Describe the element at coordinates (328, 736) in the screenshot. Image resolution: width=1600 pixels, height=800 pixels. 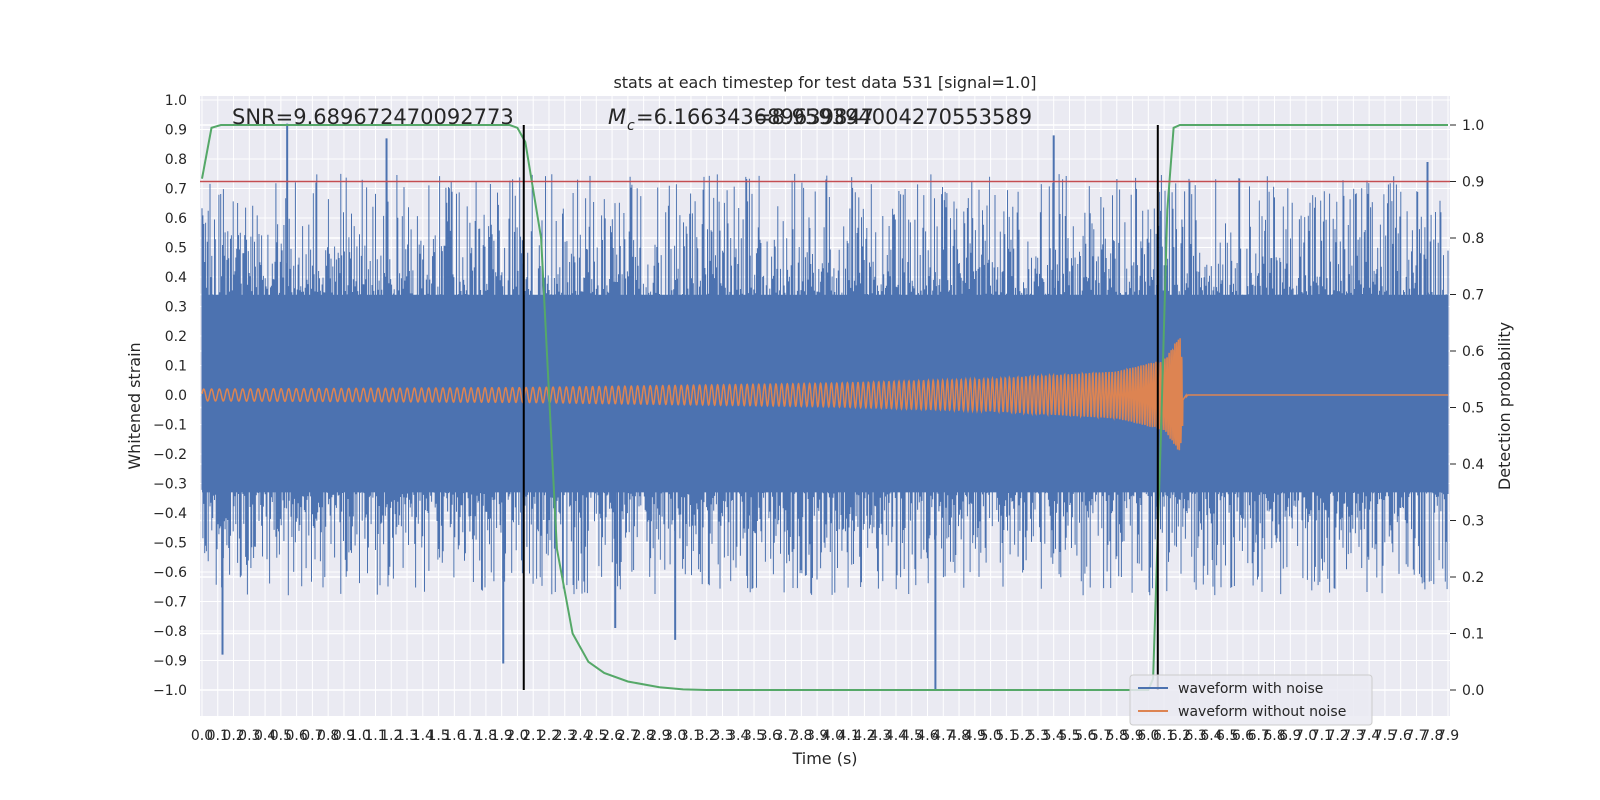
I see `x-tick-label: 0.8` at that location.